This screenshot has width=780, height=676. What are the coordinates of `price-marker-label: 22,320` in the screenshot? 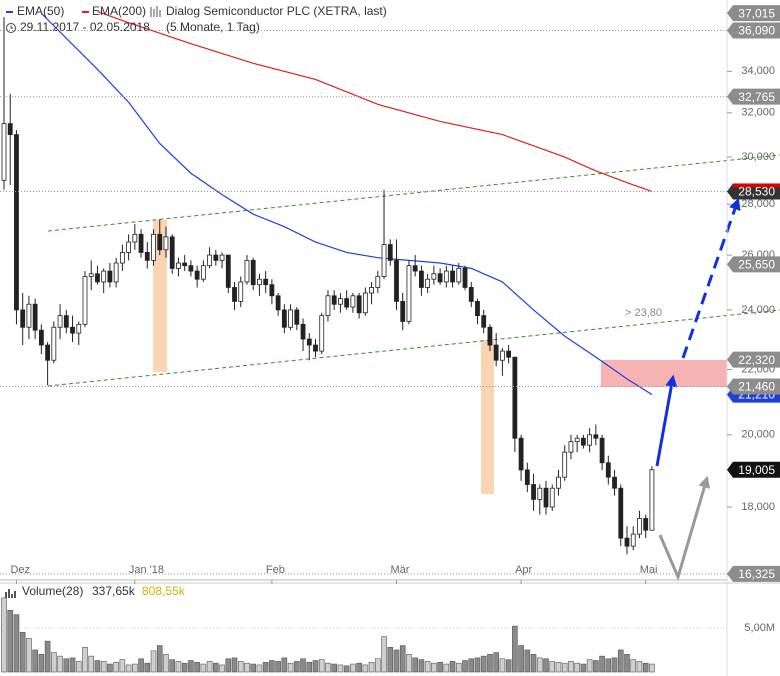 It's located at (756, 360).